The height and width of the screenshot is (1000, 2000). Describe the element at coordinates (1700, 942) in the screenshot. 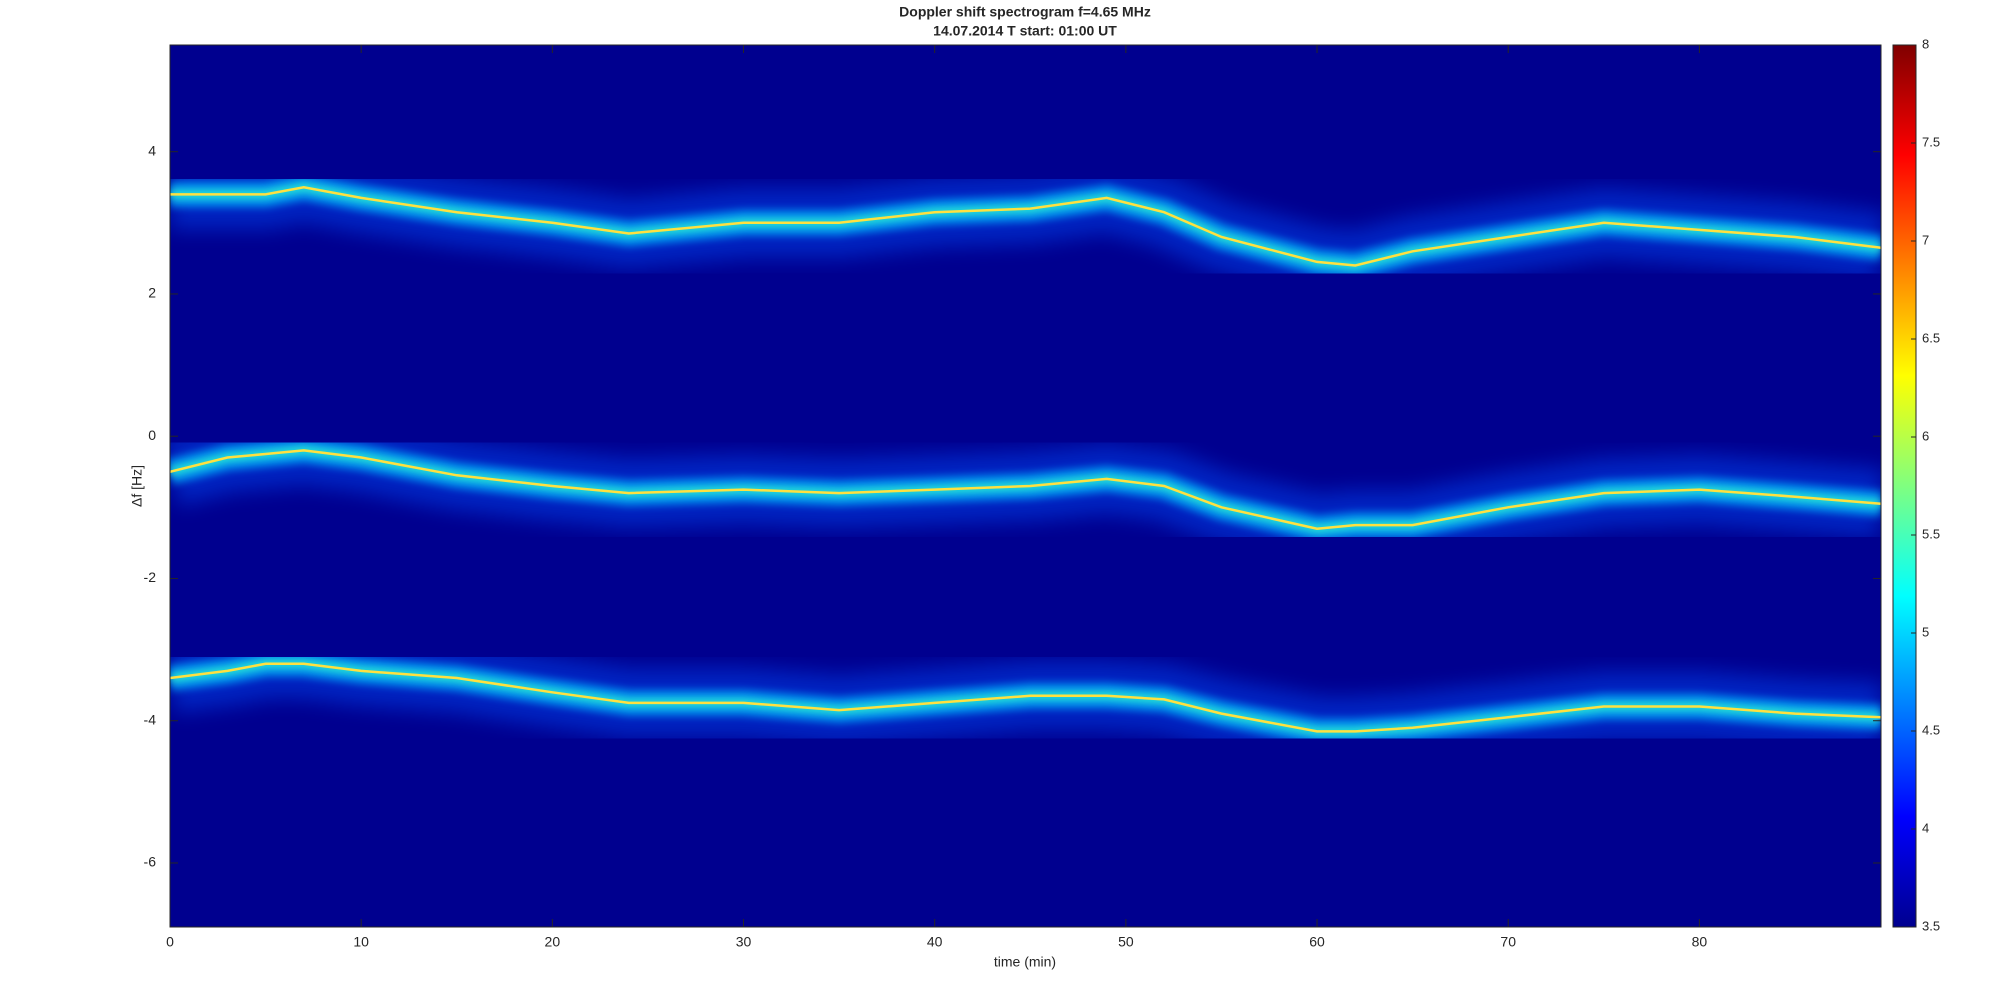

I see `x-tick-label: 80` at that location.